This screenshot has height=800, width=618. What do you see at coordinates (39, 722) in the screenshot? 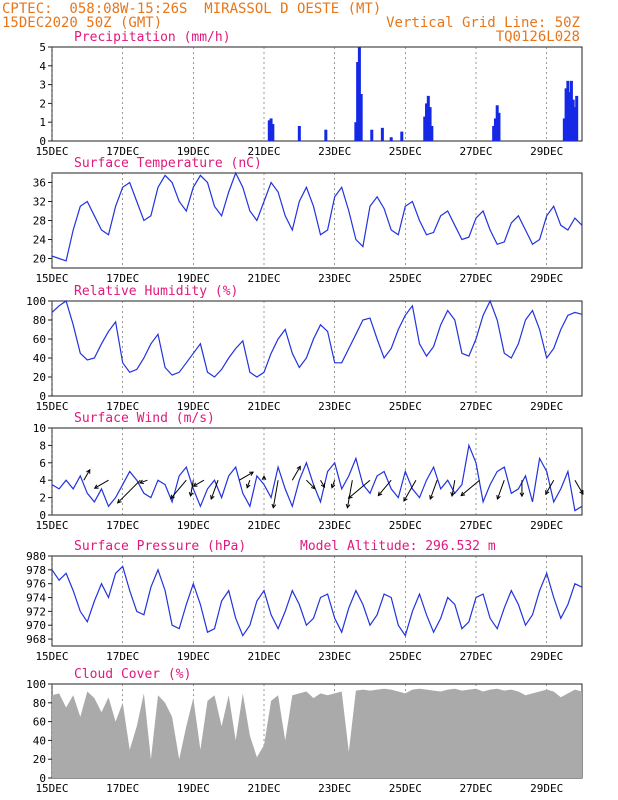
I see `y-tick-label: 60` at bounding box center [39, 722].